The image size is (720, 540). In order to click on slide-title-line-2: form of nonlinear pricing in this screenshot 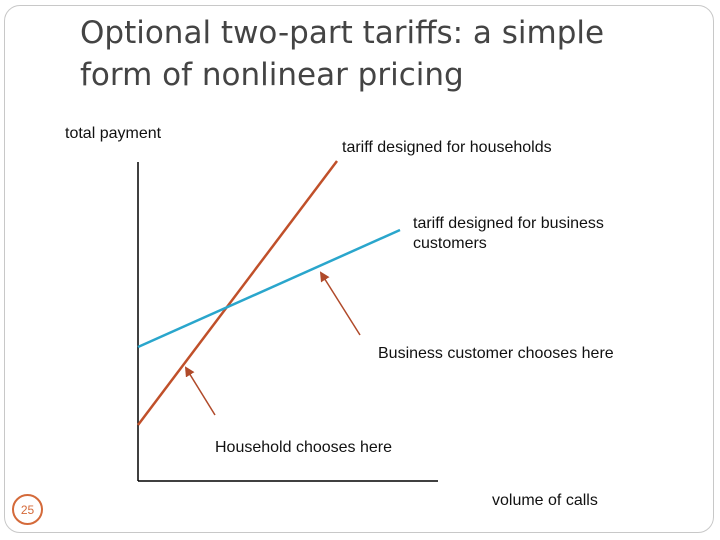, I will do `click(272, 75)`.